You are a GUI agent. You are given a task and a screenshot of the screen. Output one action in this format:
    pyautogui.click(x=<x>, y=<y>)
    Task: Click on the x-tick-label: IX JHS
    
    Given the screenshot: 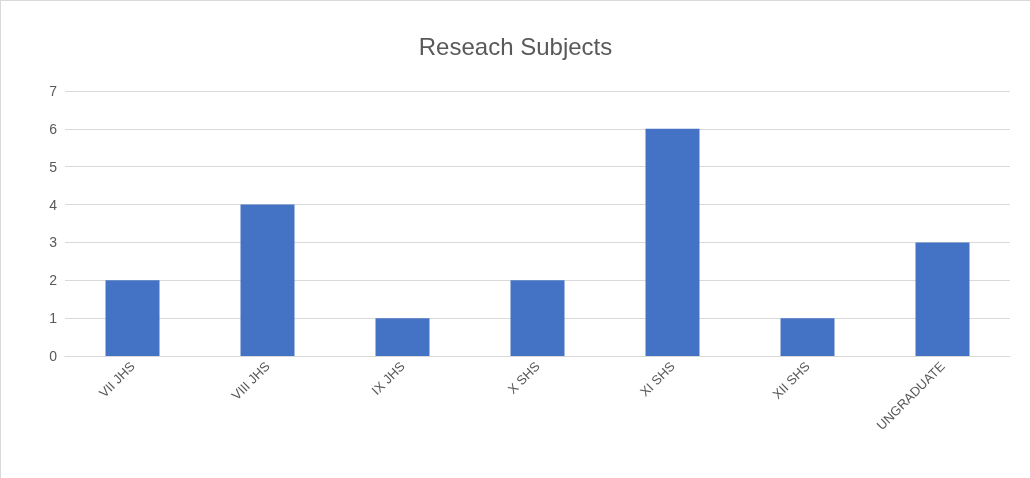 What is the action you would take?
    pyautogui.click(x=388, y=378)
    